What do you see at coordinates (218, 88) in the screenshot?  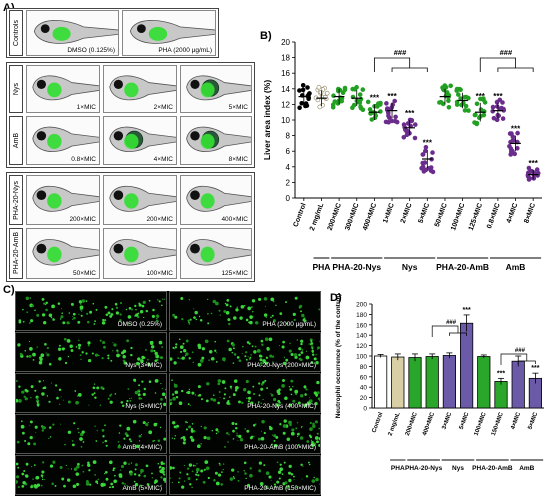 I see `larva-drawing` at bounding box center [218, 88].